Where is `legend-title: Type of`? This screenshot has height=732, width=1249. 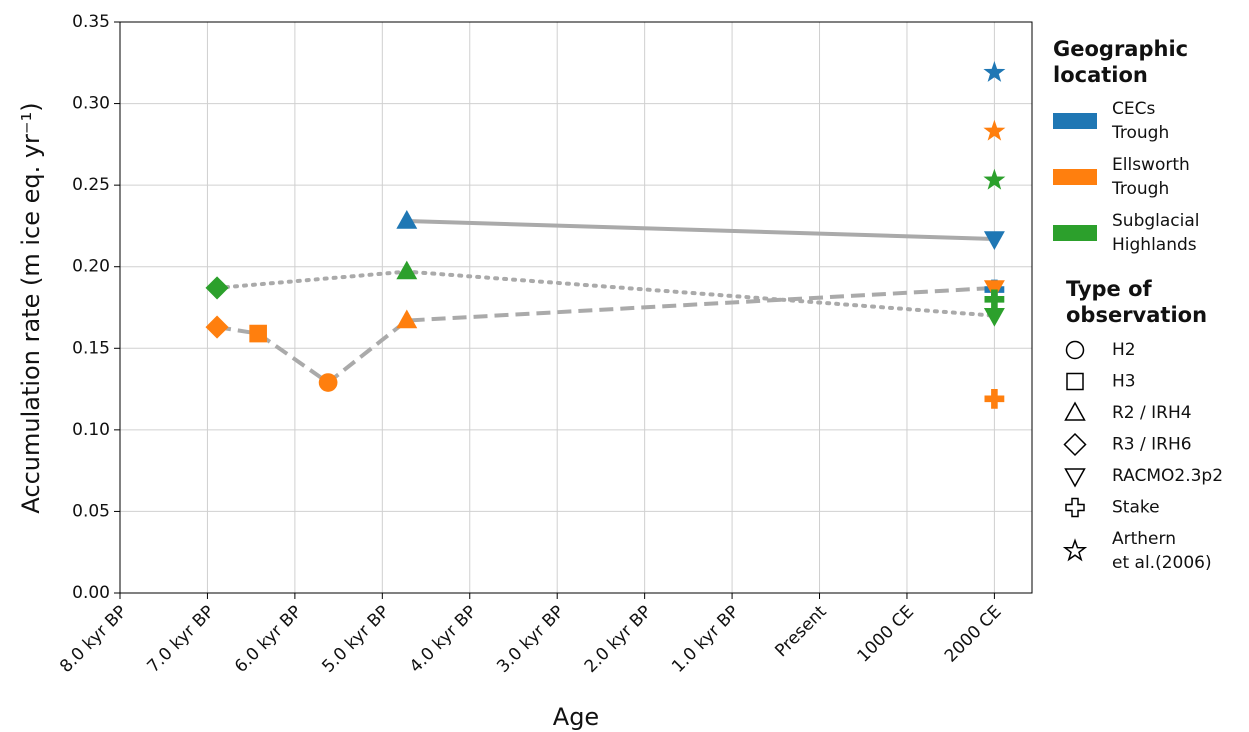 legend-title: Type of is located at coordinates (1109, 289).